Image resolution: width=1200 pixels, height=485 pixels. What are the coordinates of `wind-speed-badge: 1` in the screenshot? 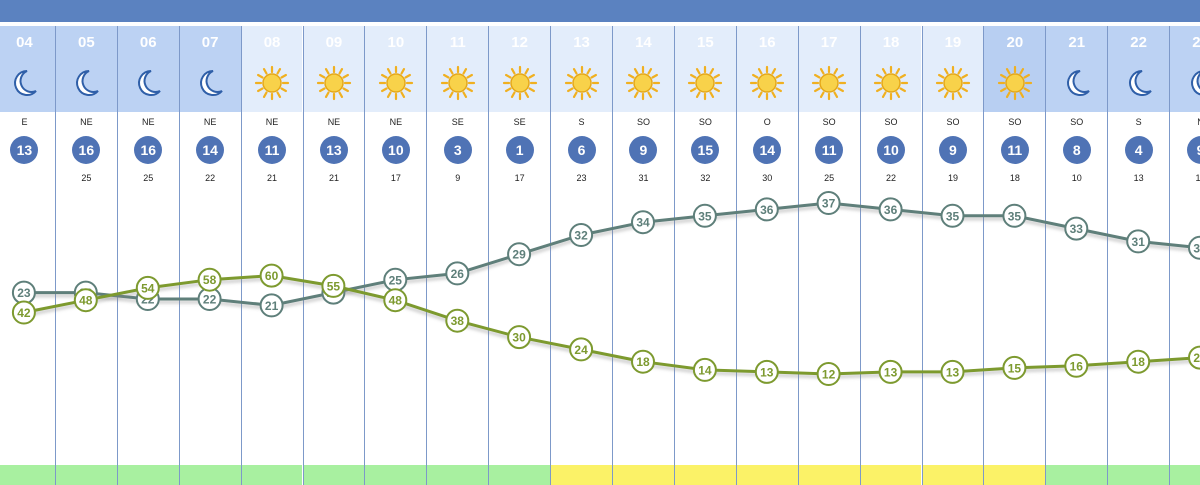 It's located at (519, 150).